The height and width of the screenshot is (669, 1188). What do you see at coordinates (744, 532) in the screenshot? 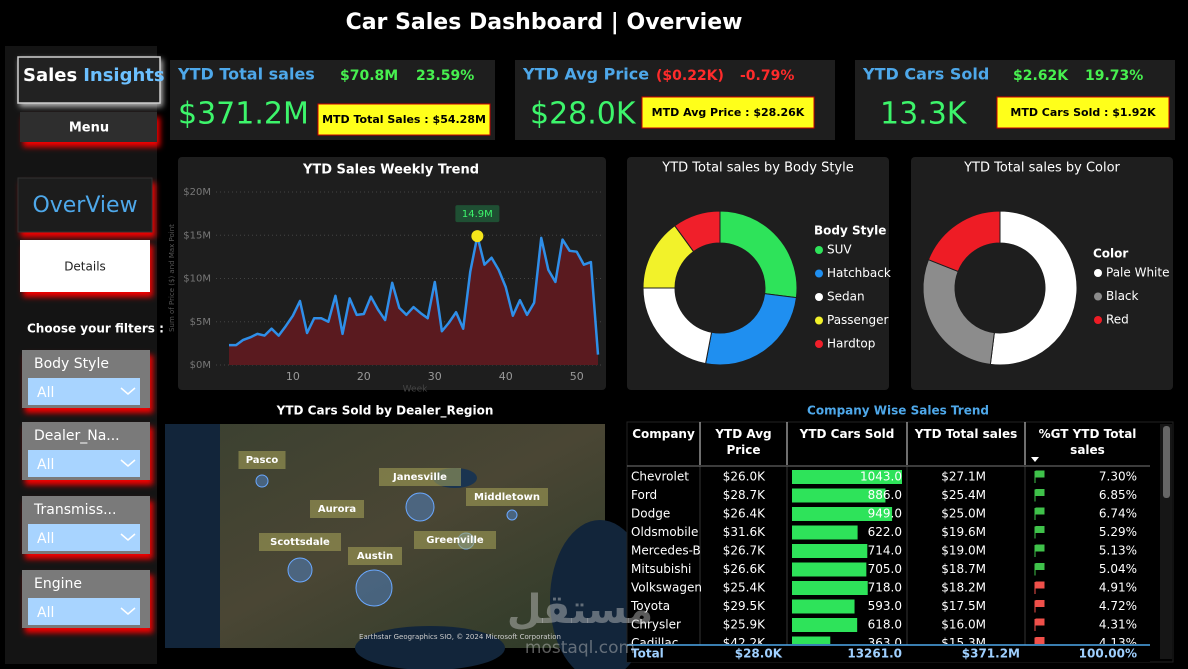
I see `cell-avg-price: $31.6K` at bounding box center [744, 532].